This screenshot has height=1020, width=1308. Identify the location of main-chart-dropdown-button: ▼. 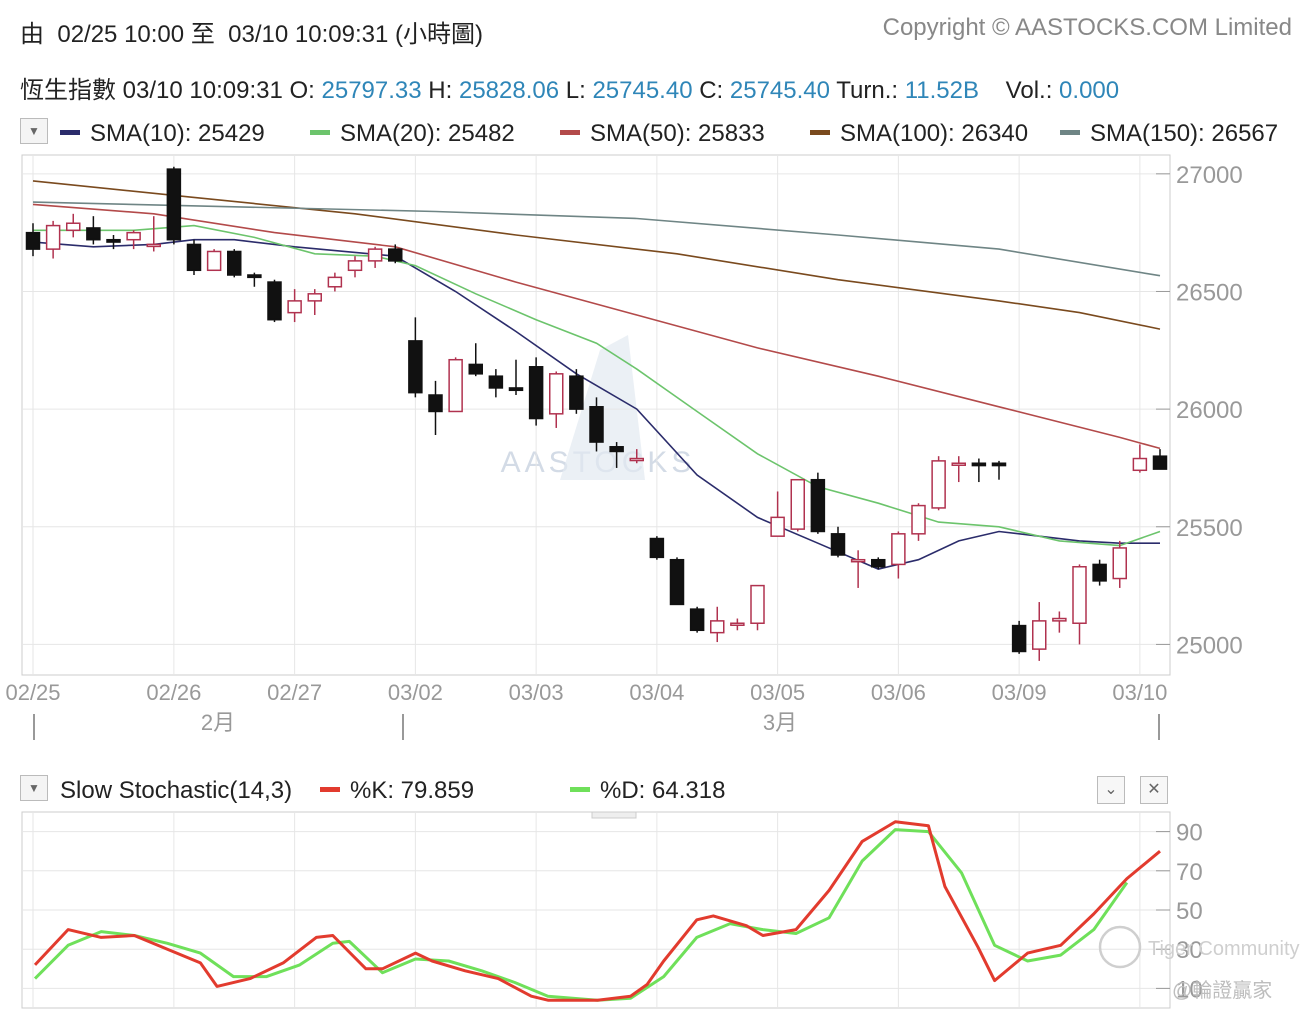
(34, 131).